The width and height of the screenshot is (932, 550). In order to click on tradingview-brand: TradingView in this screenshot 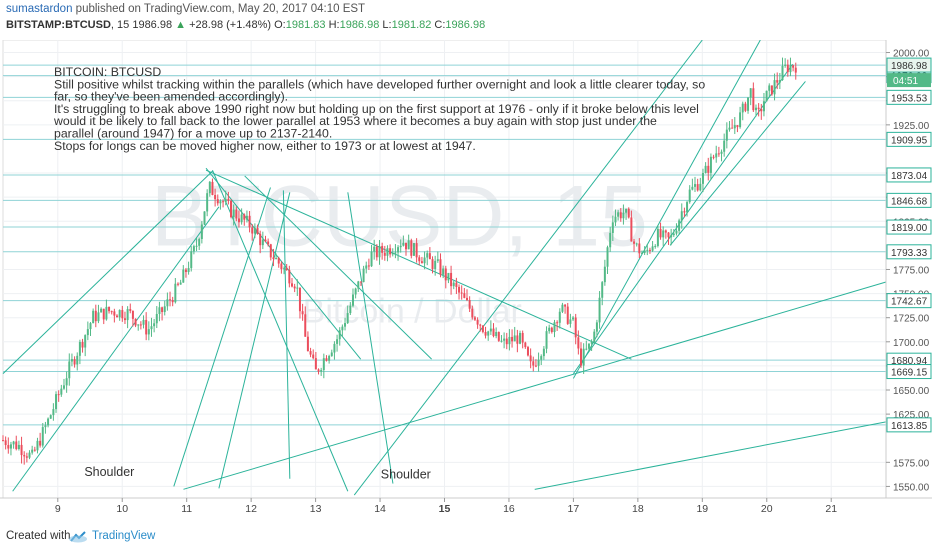, I will do `click(124, 536)`.